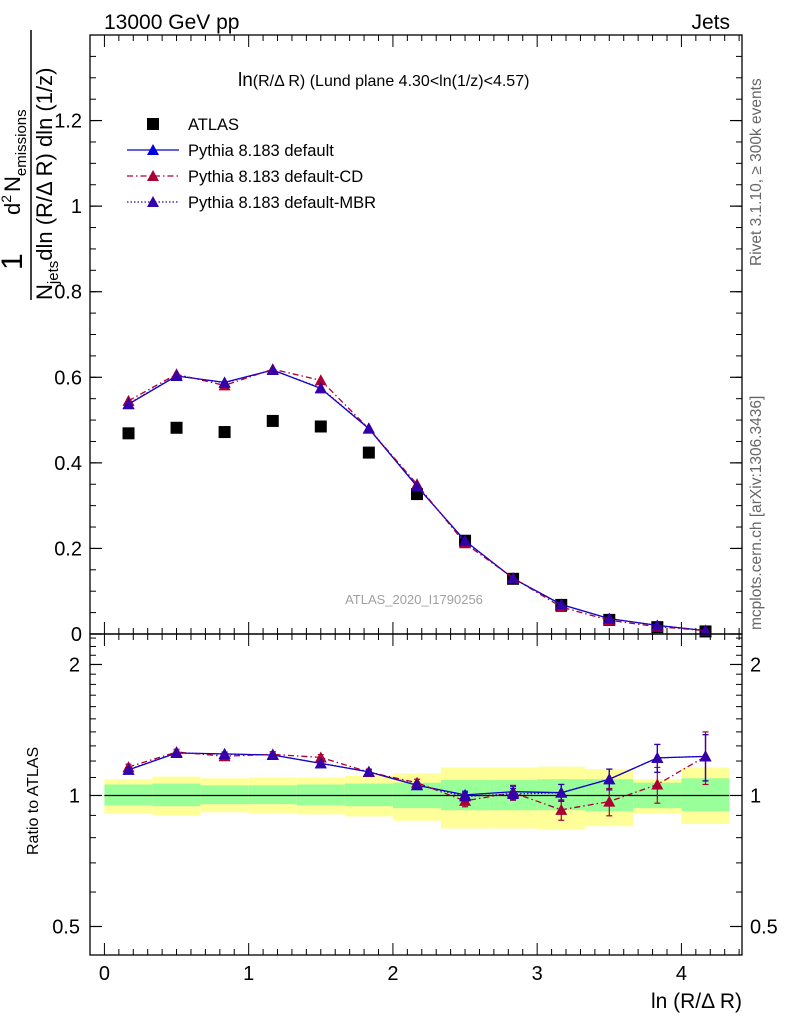 The height and width of the screenshot is (1024, 786). What do you see at coordinates (68, 378) in the screenshot?
I see `main-ytick-label: 0.6` at bounding box center [68, 378].